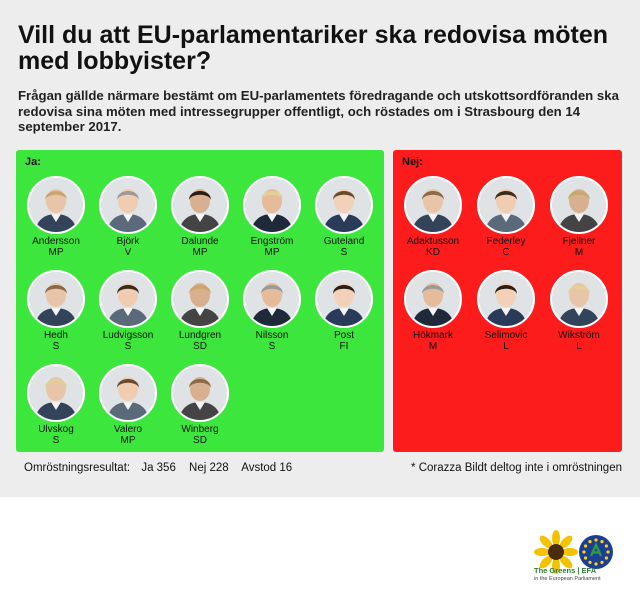 Image resolution: width=640 pixels, height=600 pixels. I want to click on ja-member: Ludvigsson S, so click(128, 311).